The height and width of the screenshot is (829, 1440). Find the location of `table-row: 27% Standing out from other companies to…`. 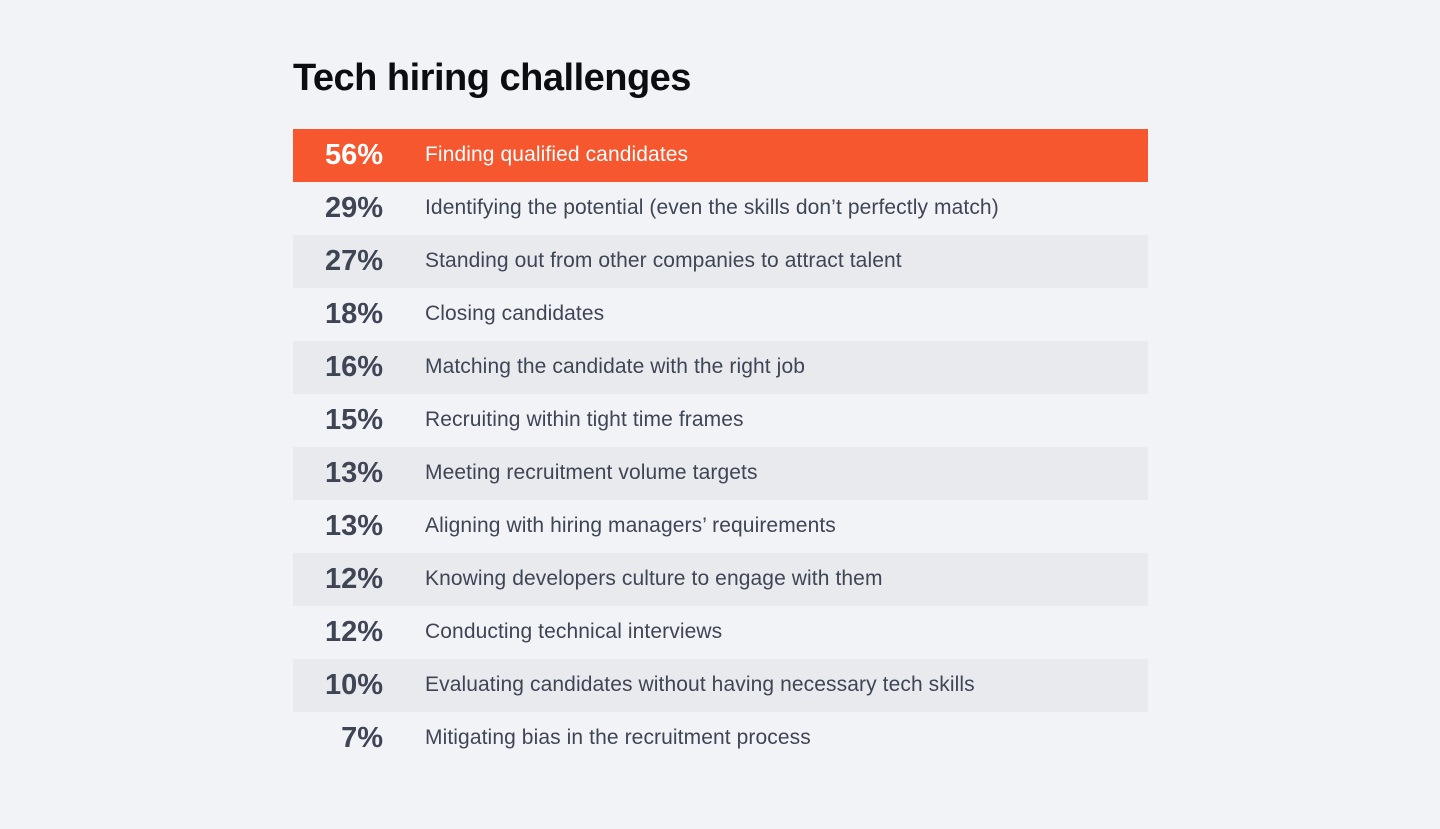

table-row: 27% Standing out from other companies to… is located at coordinates (720, 261).